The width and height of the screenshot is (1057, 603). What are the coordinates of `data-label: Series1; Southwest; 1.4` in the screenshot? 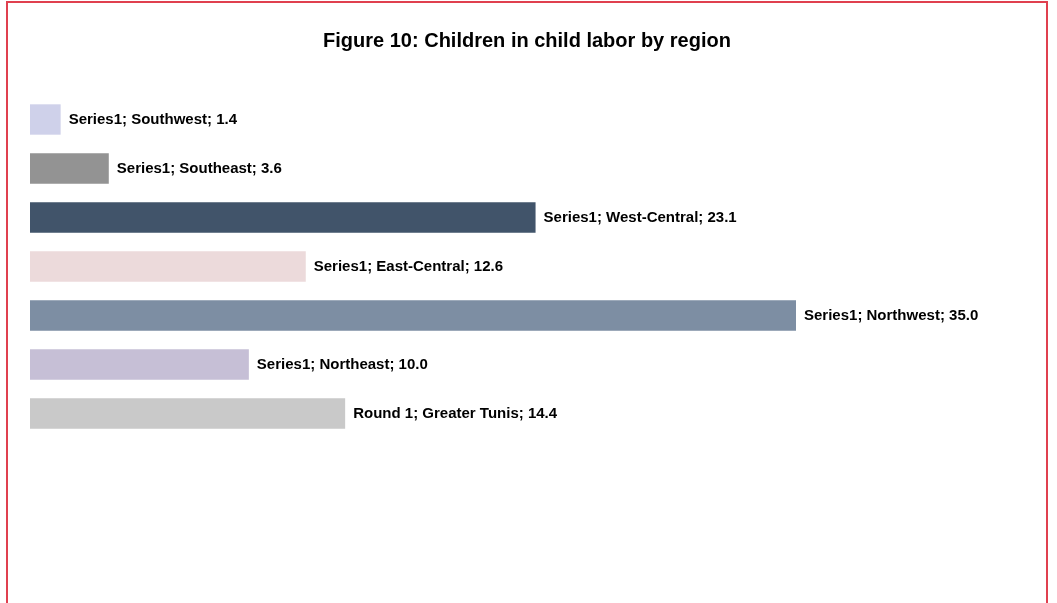 It's located at (153, 118).